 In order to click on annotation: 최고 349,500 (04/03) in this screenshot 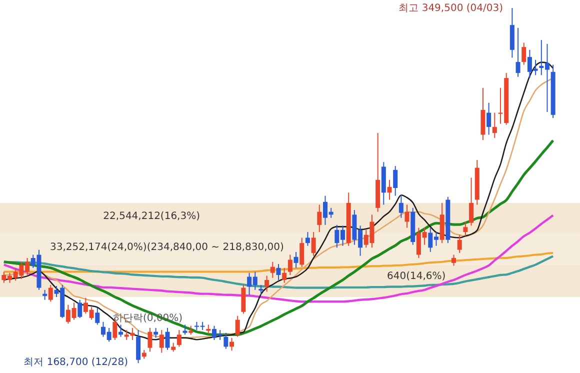, I will do `click(451, 8)`.